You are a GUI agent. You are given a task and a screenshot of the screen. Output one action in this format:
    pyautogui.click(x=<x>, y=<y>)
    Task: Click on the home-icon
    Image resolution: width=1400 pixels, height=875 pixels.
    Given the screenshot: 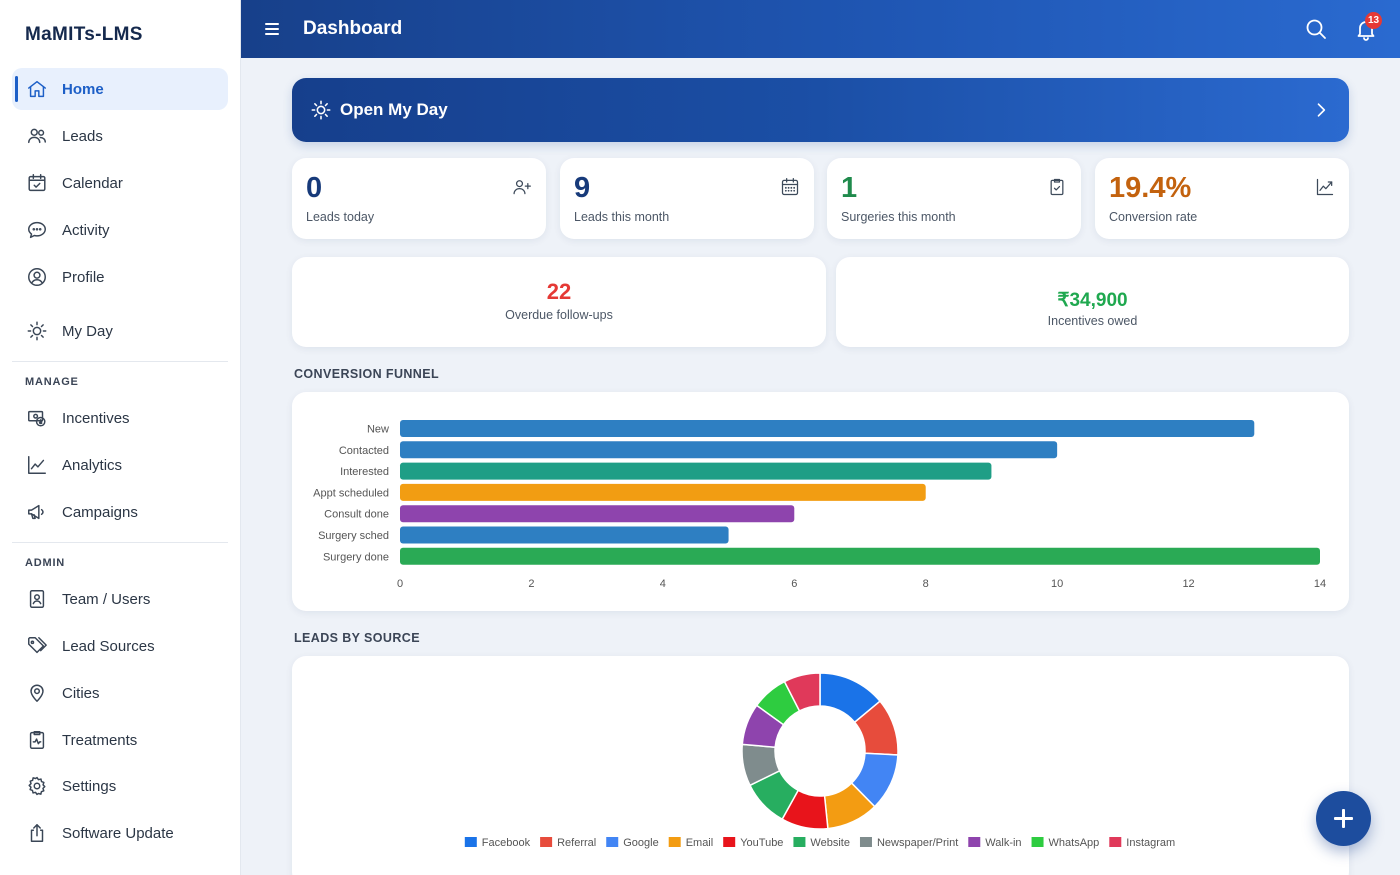 What is the action you would take?
    pyautogui.click(x=37, y=89)
    